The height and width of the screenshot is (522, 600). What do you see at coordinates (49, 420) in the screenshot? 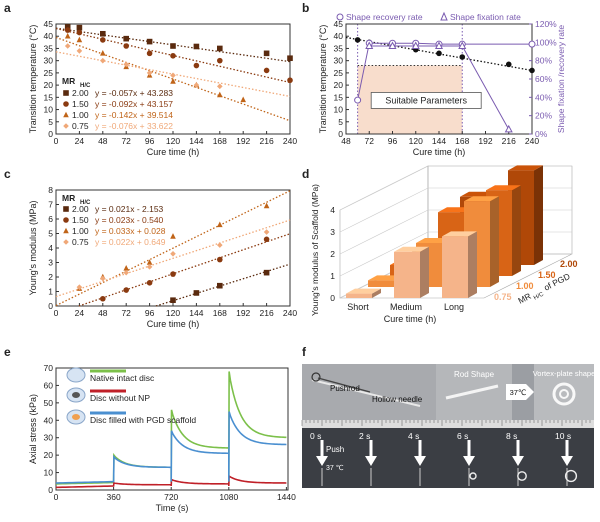
I see `y-tick-label: 40` at bounding box center [49, 420].